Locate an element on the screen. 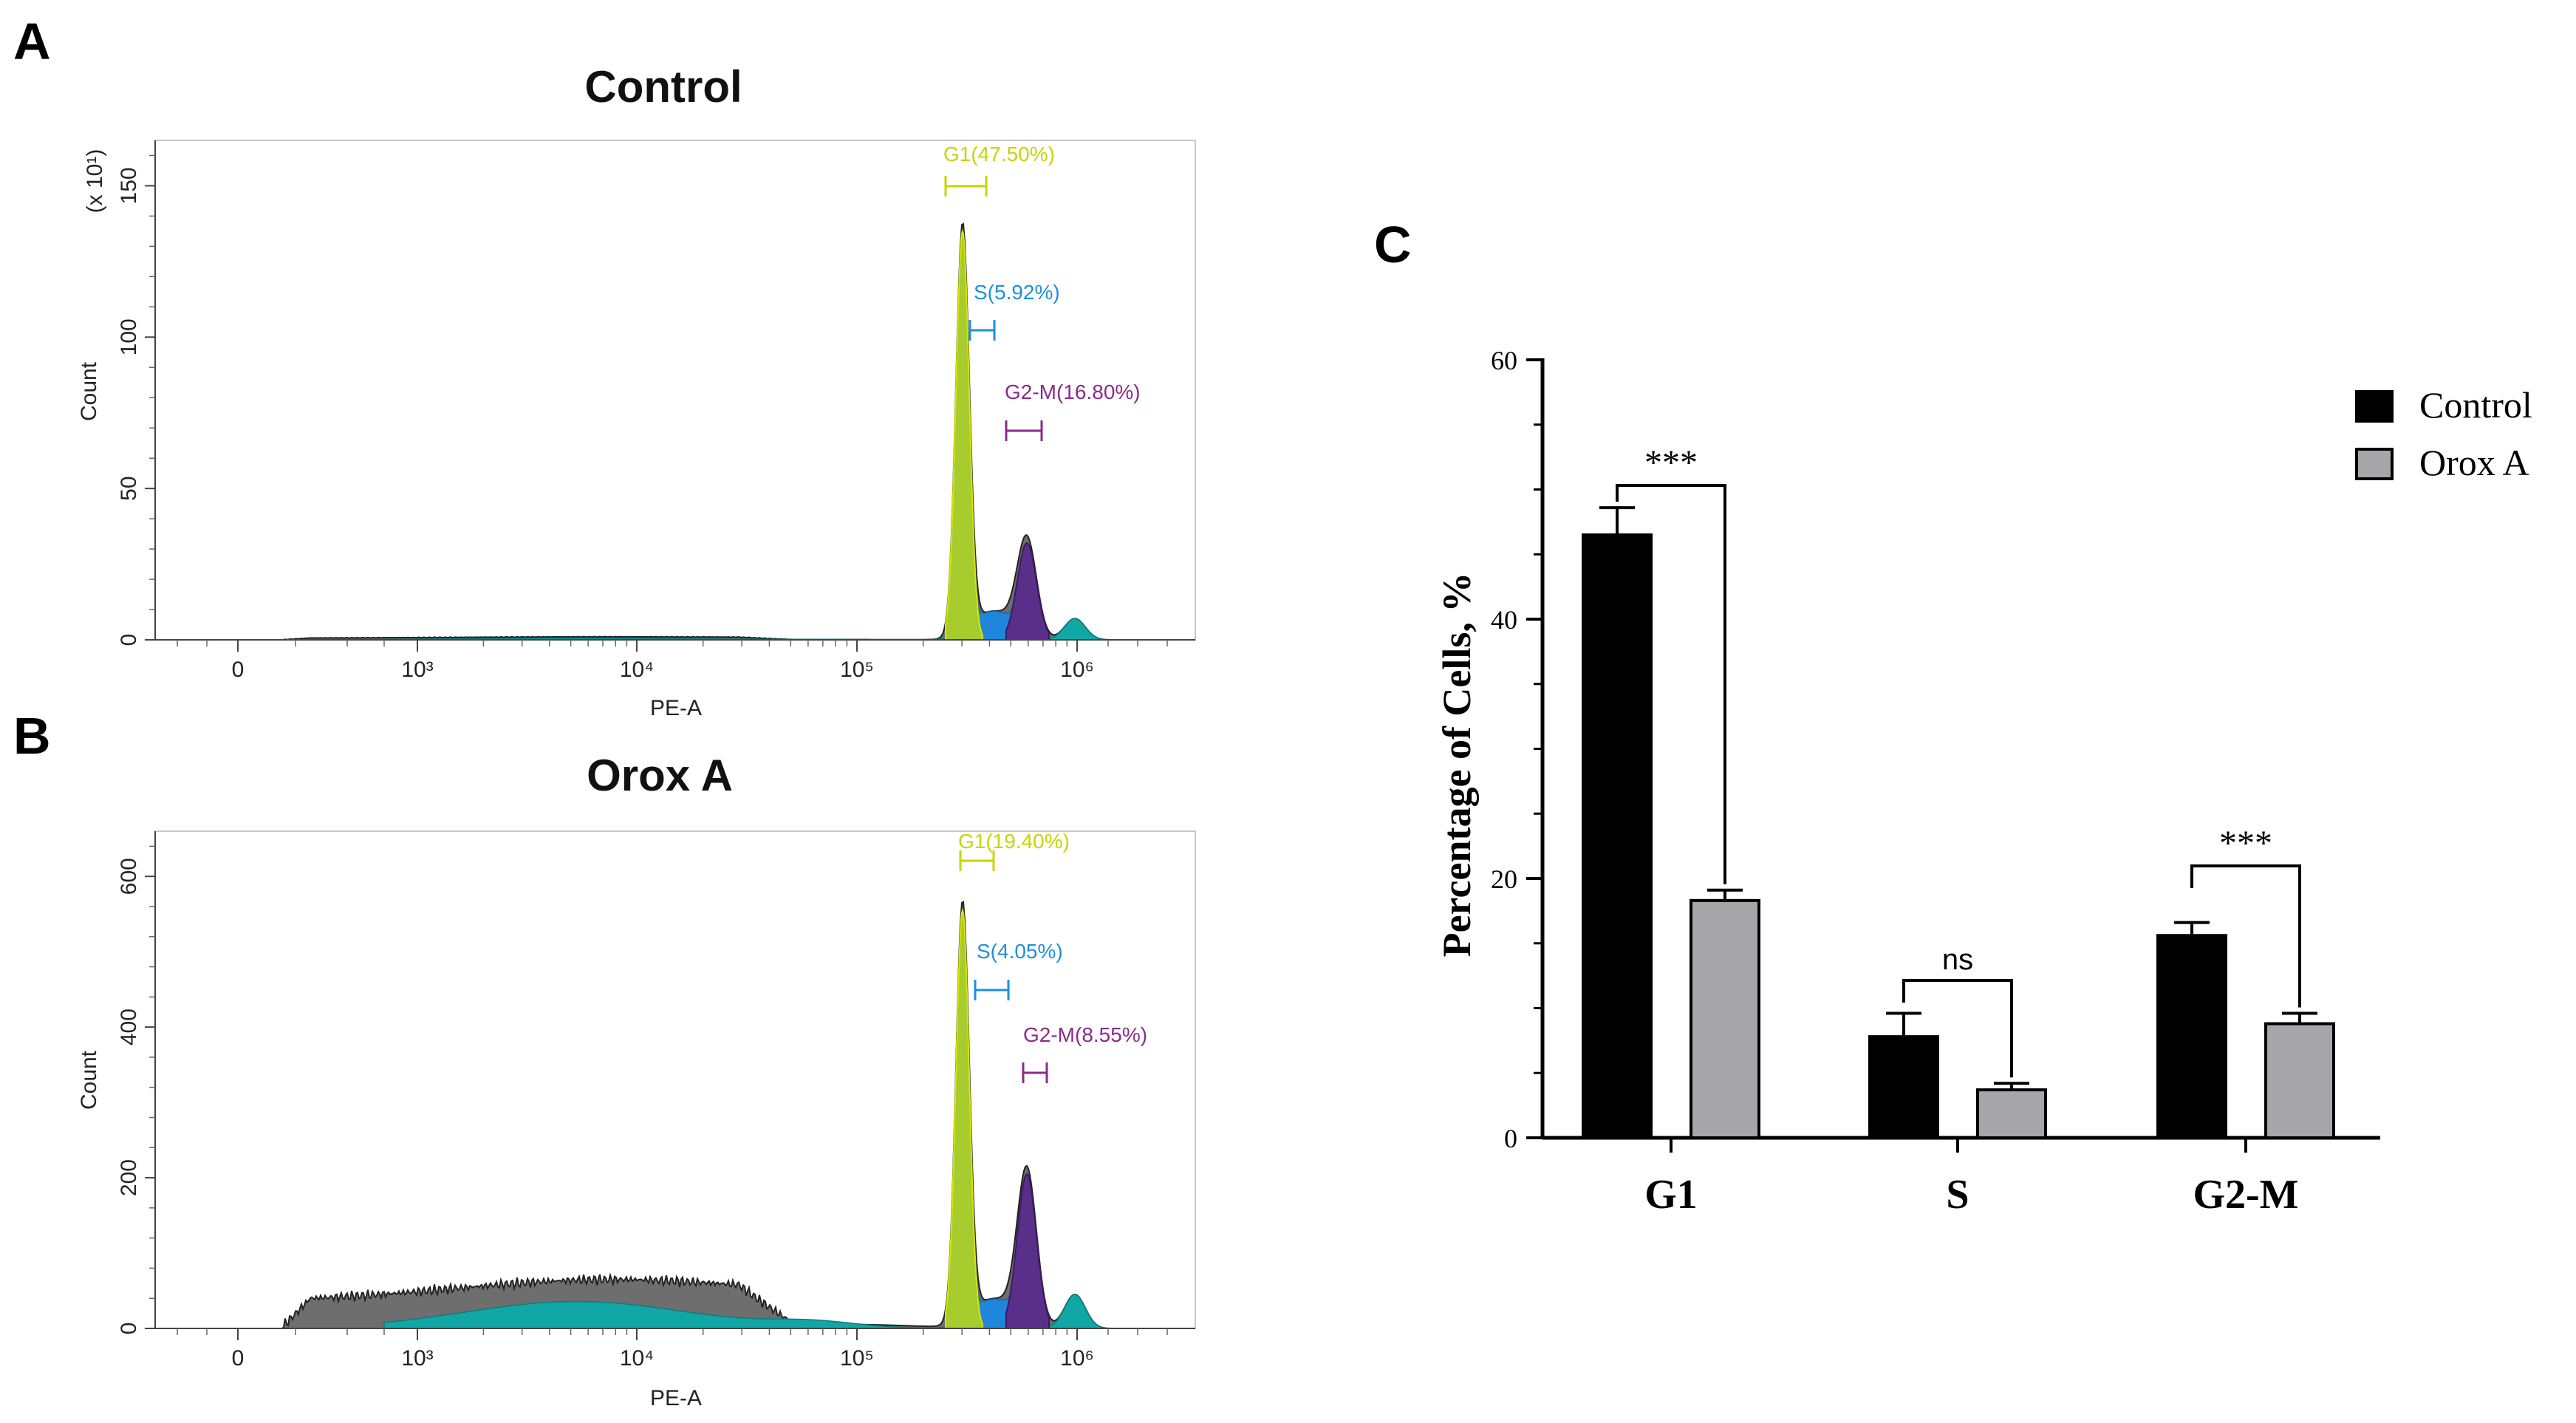 The height and width of the screenshot is (1423, 2576). panel-letter-c: C is located at coordinates (1393, 244).